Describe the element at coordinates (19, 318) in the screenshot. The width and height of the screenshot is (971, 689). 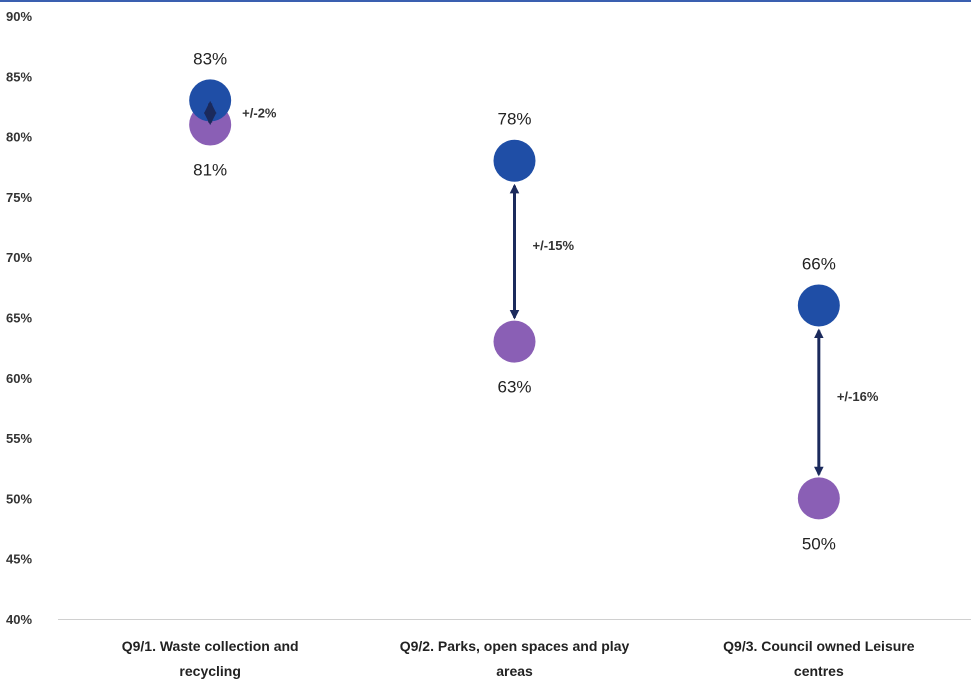
I see `y-tick-label: 65%` at that location.